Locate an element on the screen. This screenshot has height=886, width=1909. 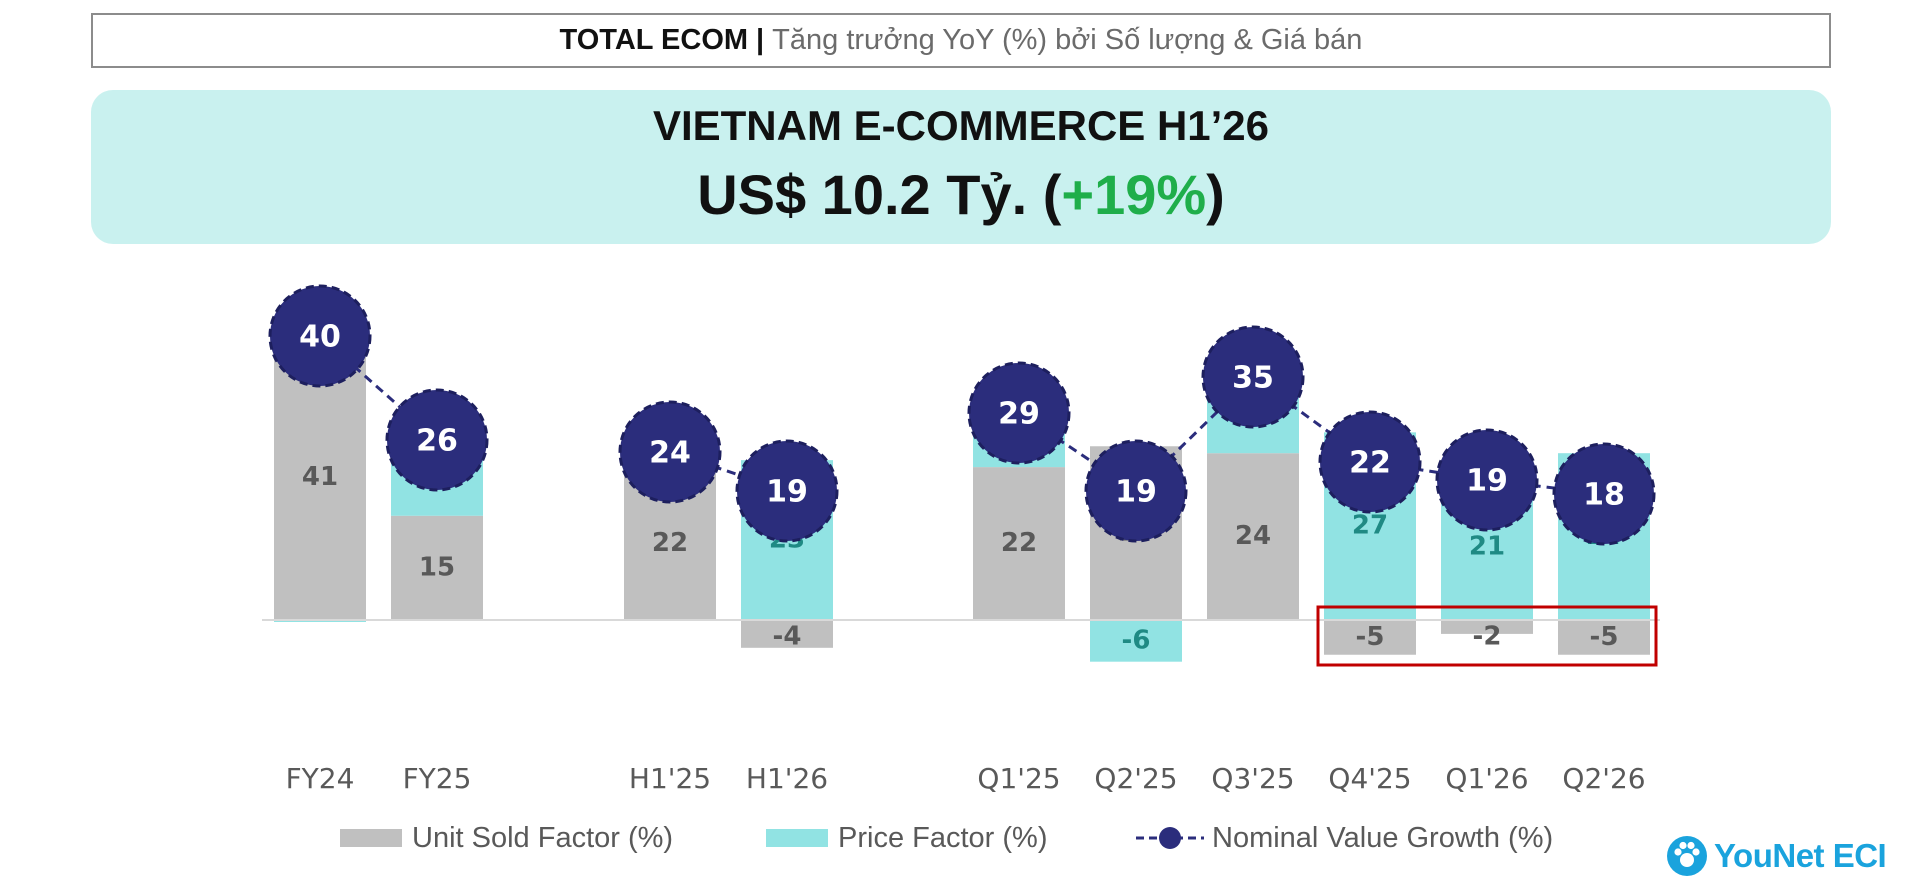
label-unit-7: -5 is located at coordinates (1370, 637).